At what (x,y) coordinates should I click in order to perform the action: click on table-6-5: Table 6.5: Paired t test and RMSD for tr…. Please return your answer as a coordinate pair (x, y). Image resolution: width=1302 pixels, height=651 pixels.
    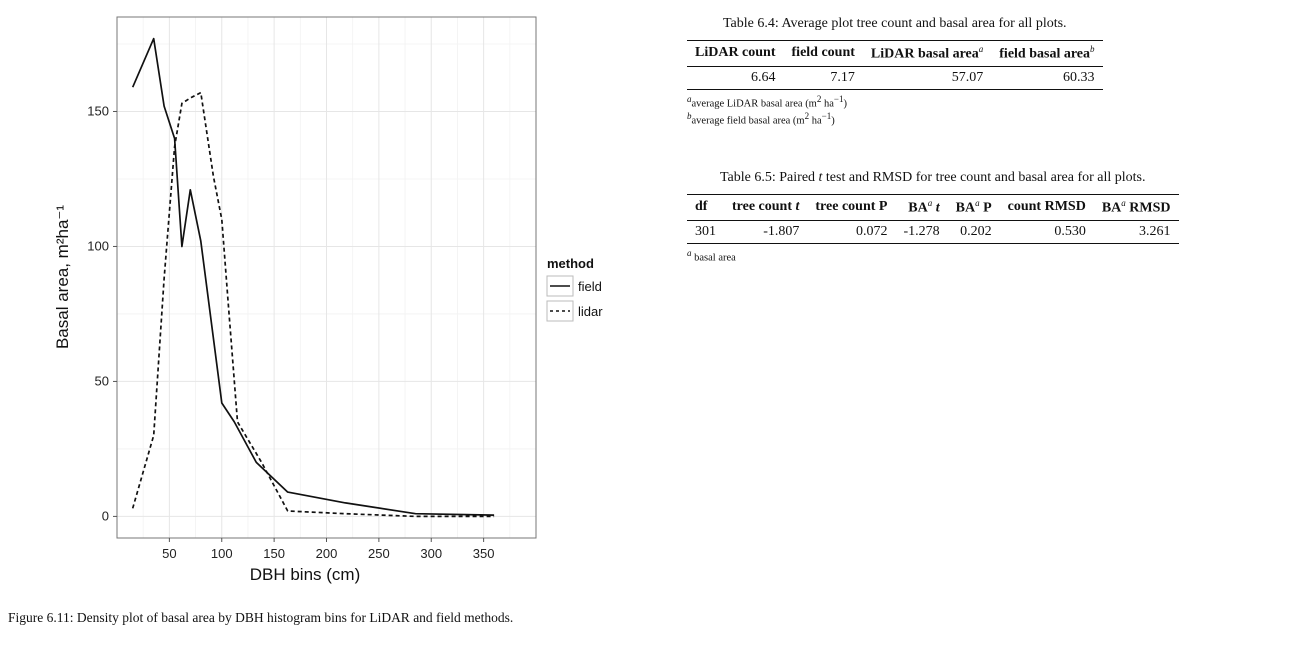
    Looking at the image, I should click on (933, 217).